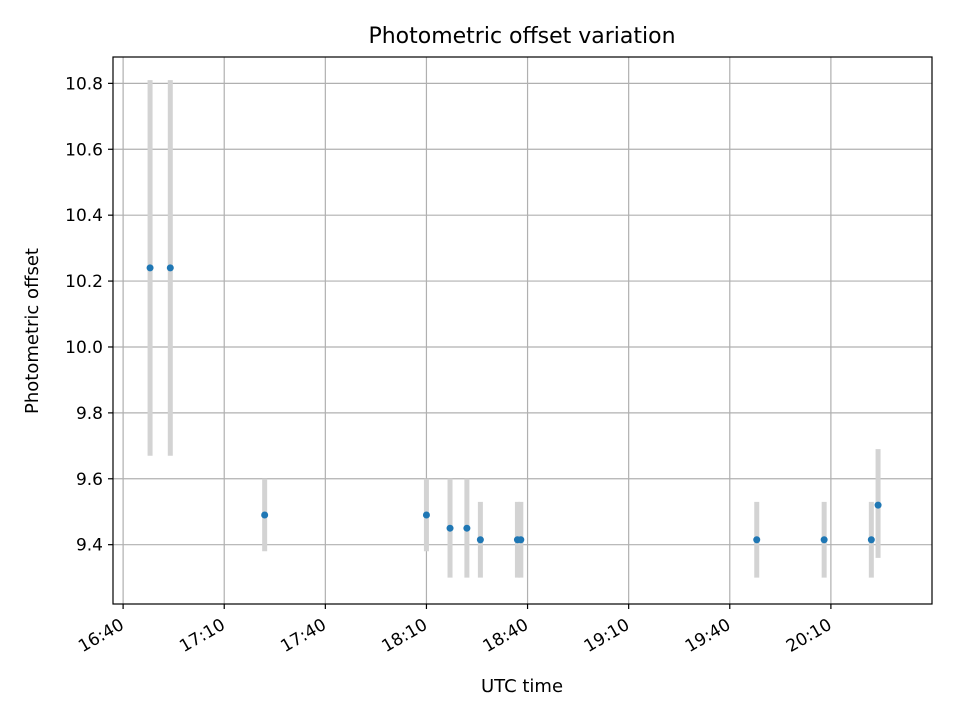  I want to click on y-tick-label: 10.2, so click(84, 282).